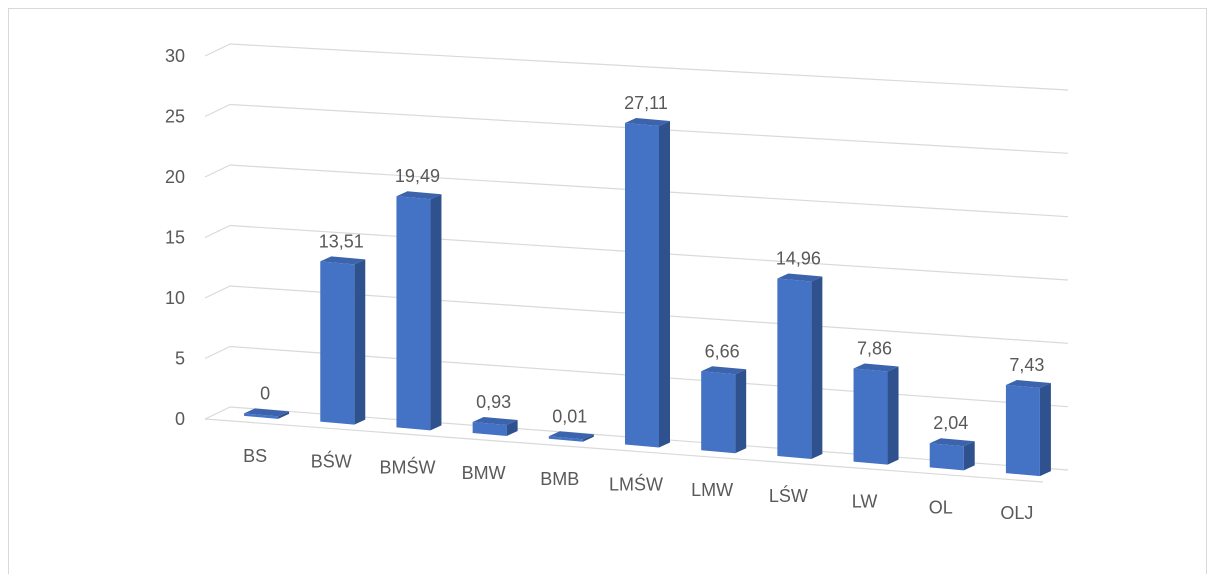 This screenshot has height=574, width=1209. Describe the element at coordinates (417, 176) in the screenshot. I see `data-label: 19,49` at that location.